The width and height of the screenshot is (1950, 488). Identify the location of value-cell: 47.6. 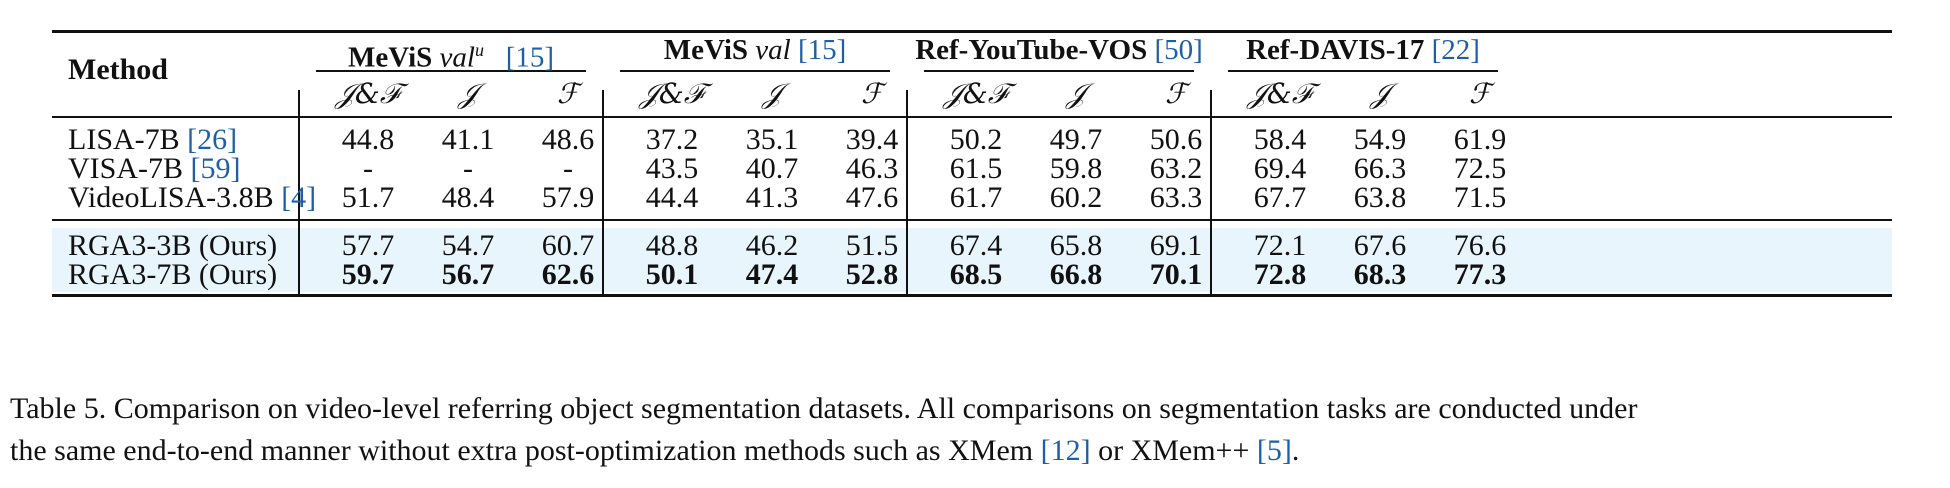
(872, 197).